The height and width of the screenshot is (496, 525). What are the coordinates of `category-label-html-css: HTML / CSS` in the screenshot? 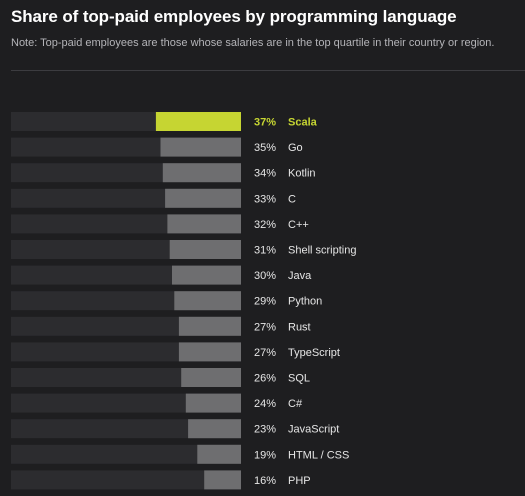 It's located at (318, 455).